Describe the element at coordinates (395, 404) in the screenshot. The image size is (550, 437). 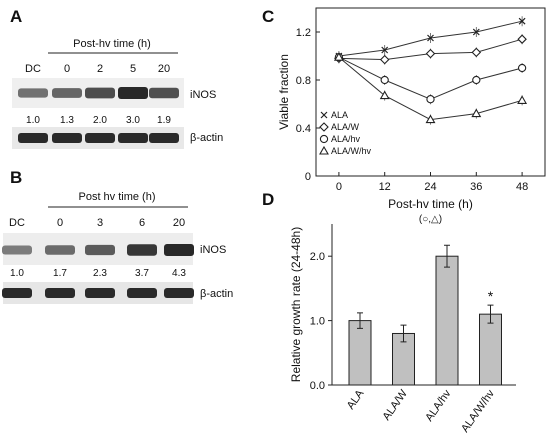
I see `category-label: ALA/W` at that location.